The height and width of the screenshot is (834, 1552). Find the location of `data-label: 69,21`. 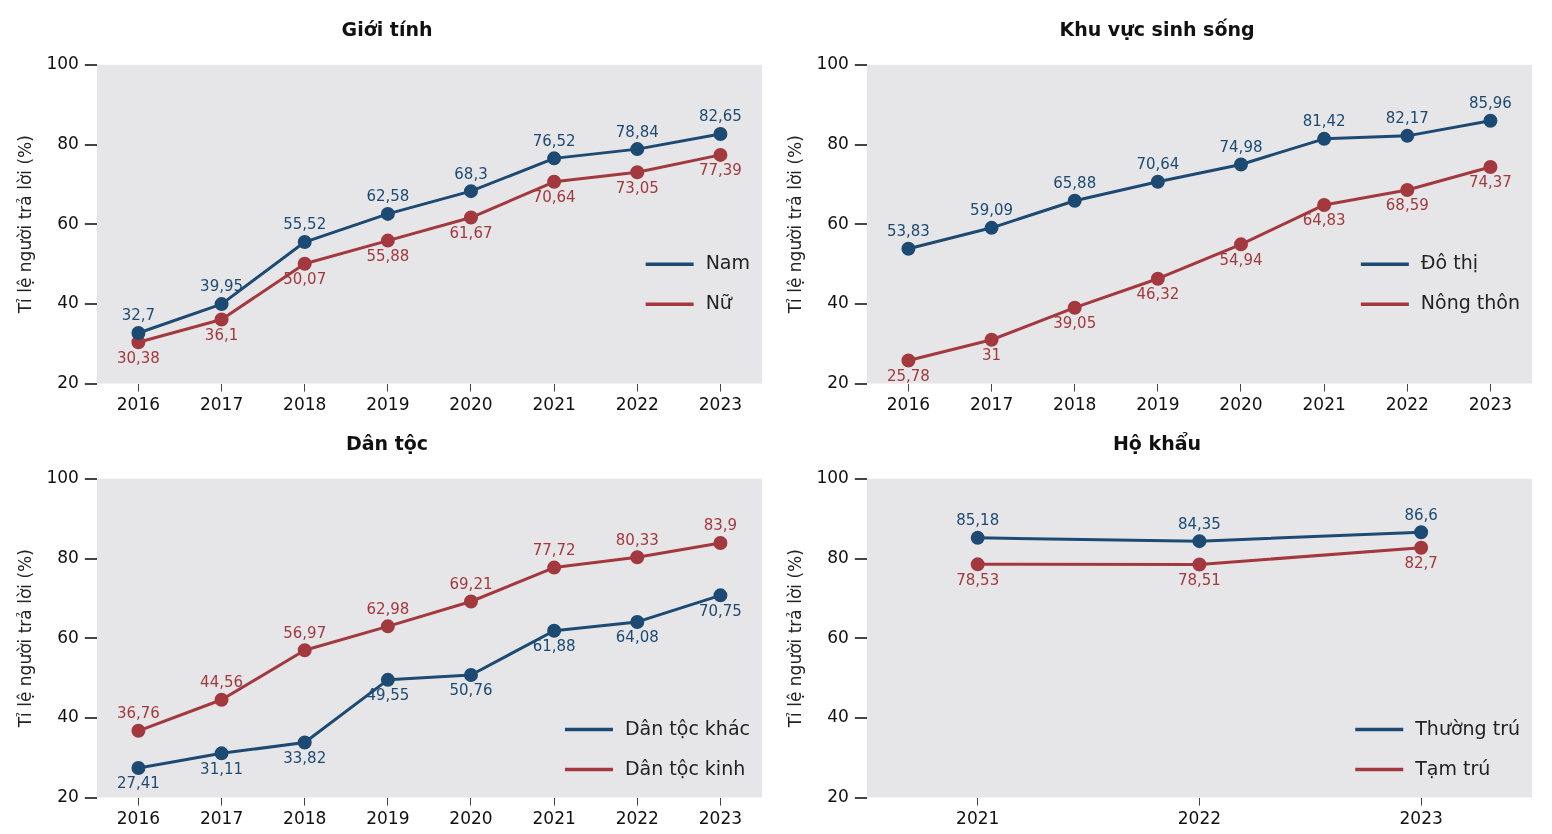

data-label: 69,21 is located at coordinates (471, 583).